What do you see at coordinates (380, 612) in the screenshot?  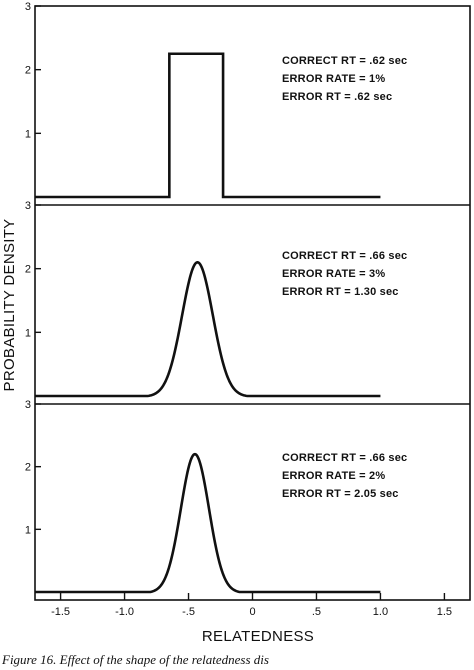 I see `x-tick-label: 1.0` at bounding box center [380, 612].